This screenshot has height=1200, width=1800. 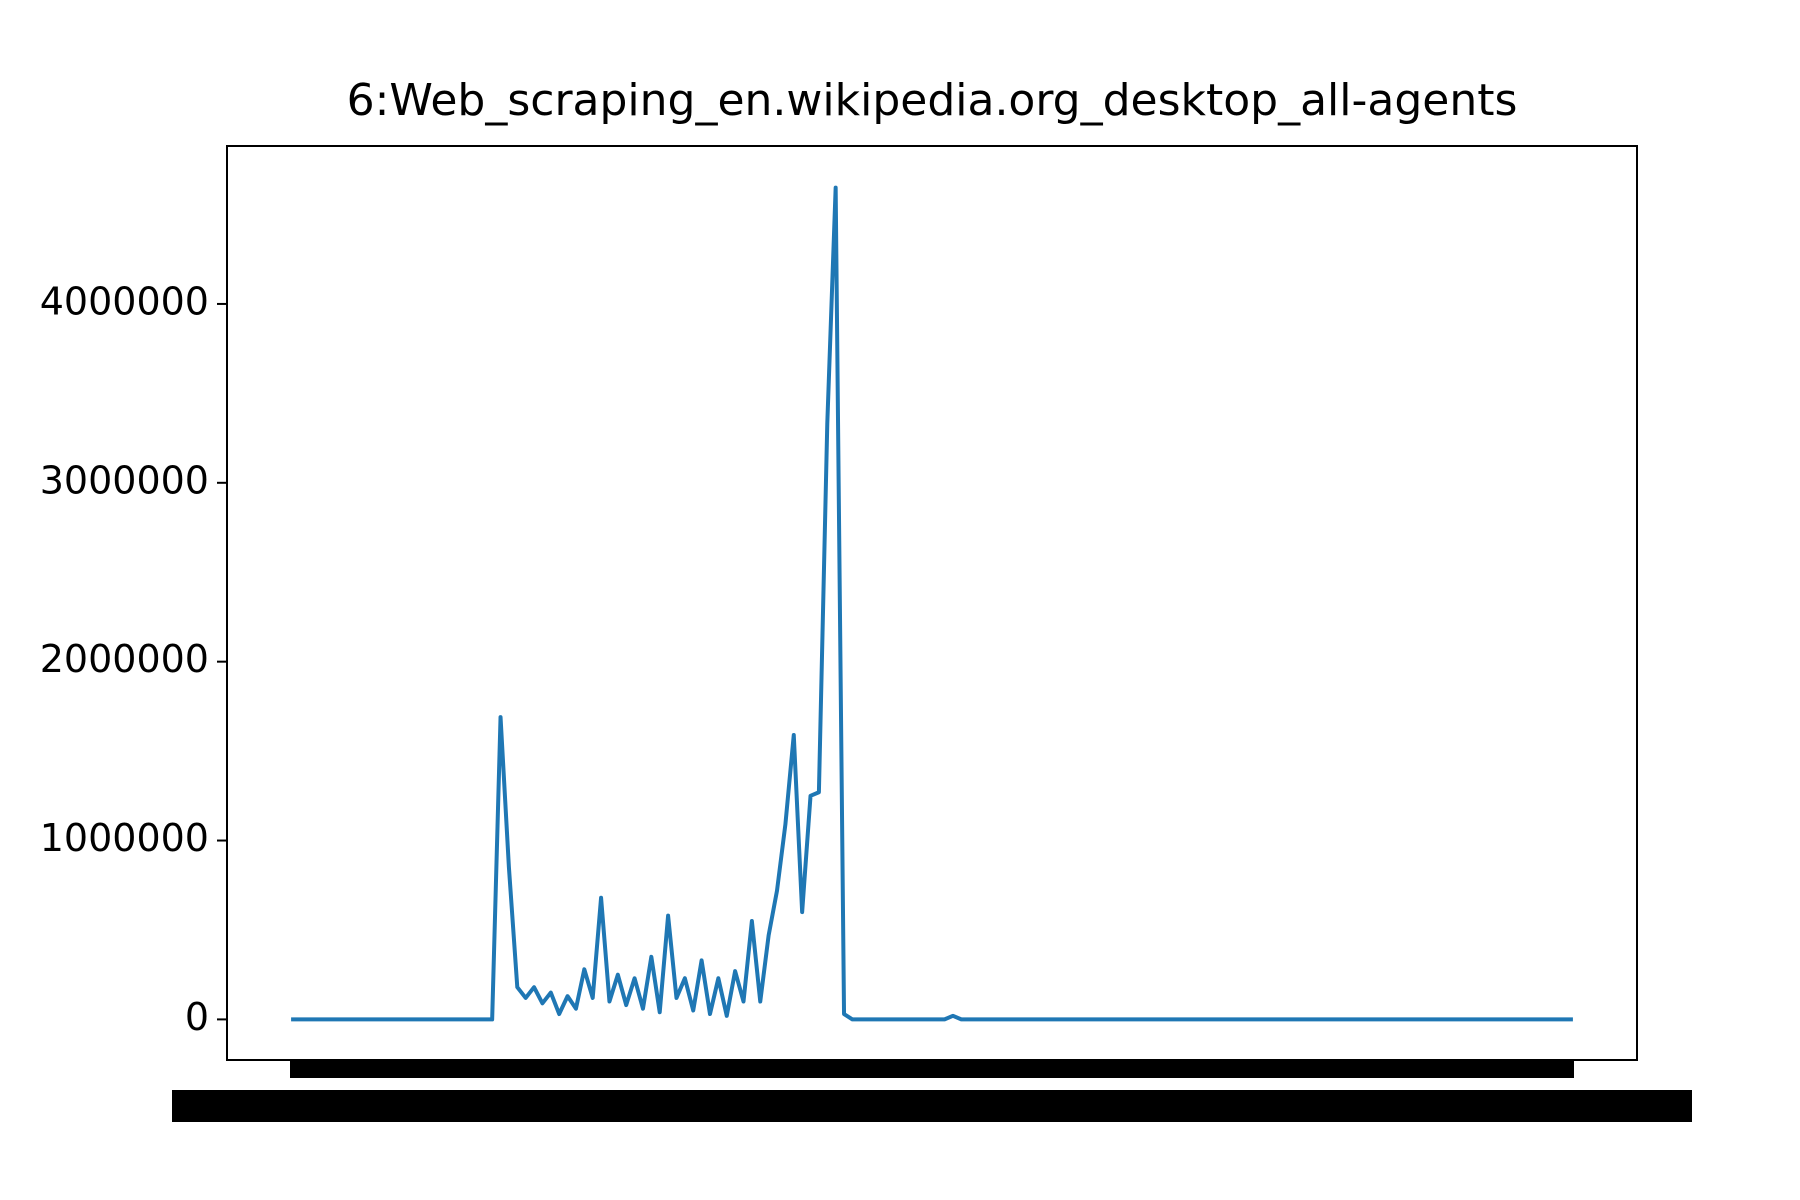 I want to click on y-tick-label: 2000000, so click(x=124, y=659).